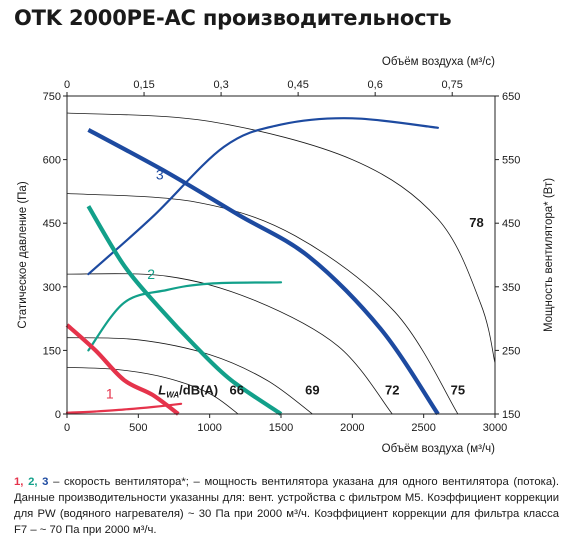 This screenshot has width=571, height=554. What do you see at coordinates (352, 428) in the screenshot?
I see `x-tick-label: 2000` at bounding box center [352, 428].